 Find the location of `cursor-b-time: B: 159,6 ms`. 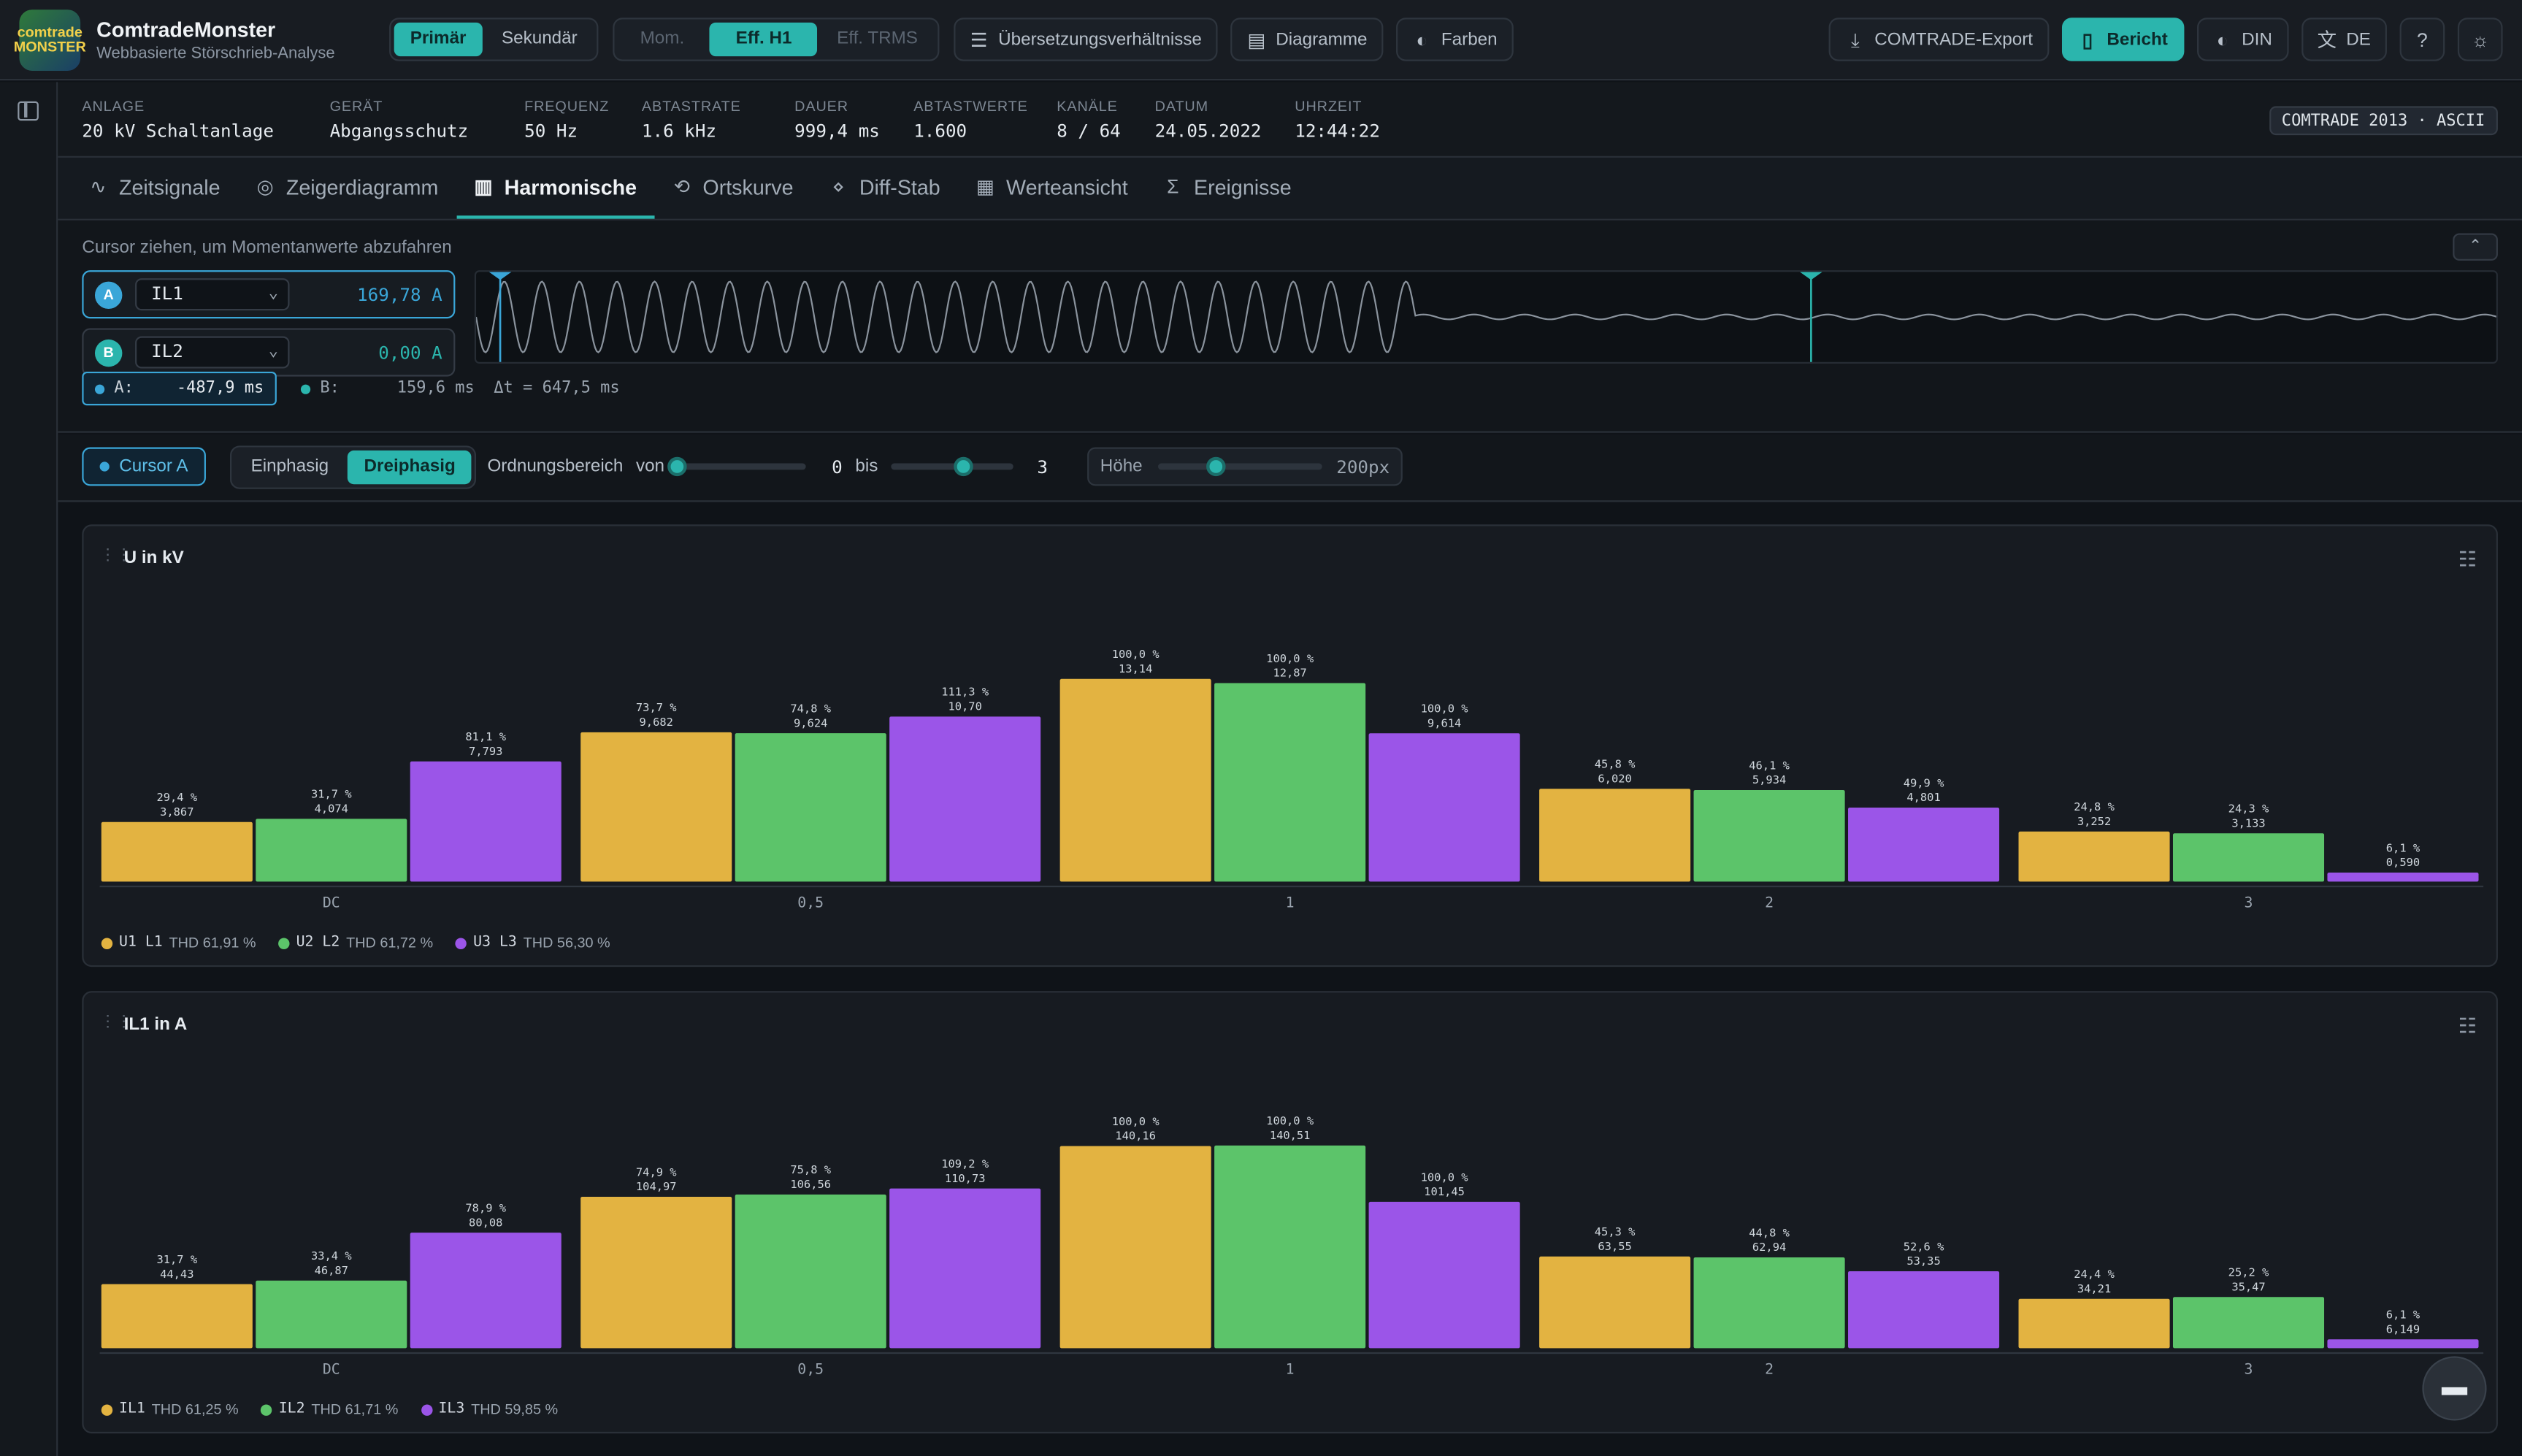

cursor-b-time: B: 159,6 ms is located at coordinates (388, 388).